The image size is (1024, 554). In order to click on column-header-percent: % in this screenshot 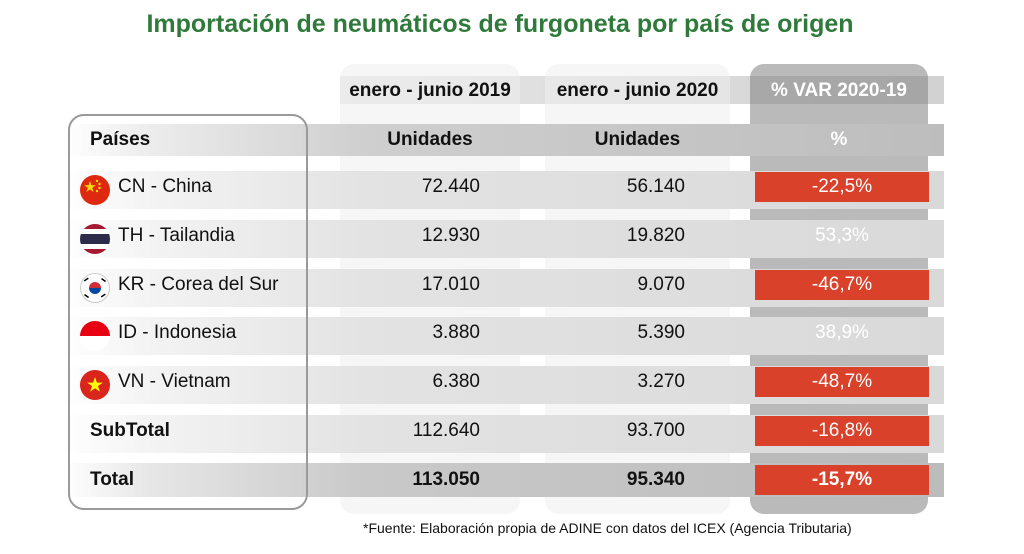, I will do `click(839, 139)`.